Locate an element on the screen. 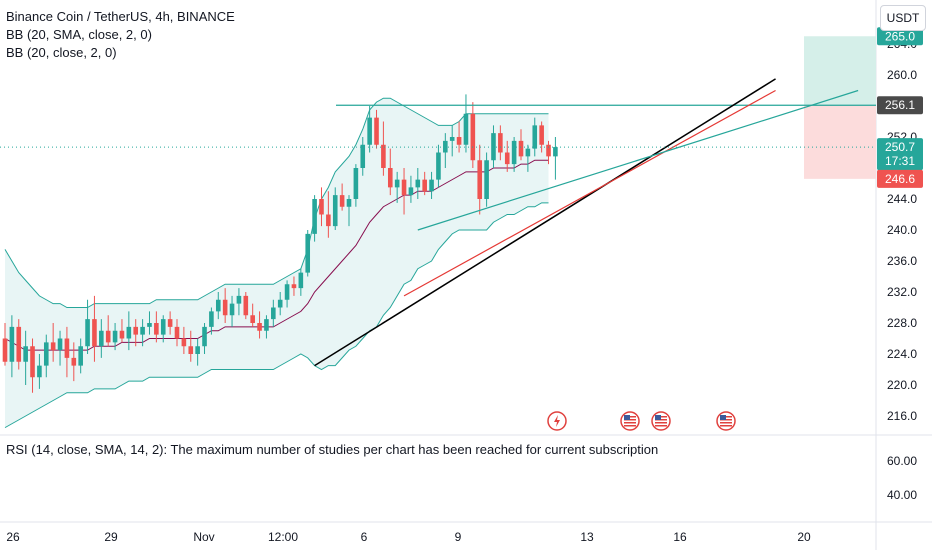 Image resolution: width=932 pixels, height=550 pixels. bb-indicator-2: BB (20, close, 2, 0) is located at coordinates (61, 52).